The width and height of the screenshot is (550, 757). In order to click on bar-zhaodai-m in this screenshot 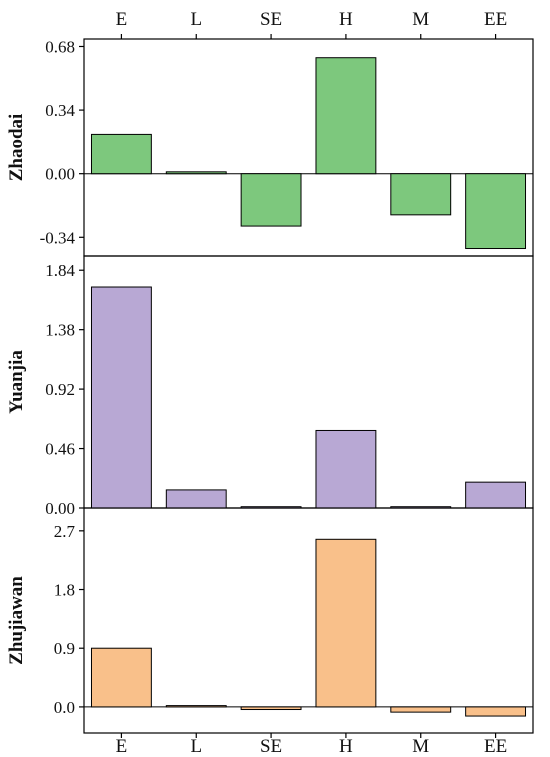, I will do `click(421, 194)`.